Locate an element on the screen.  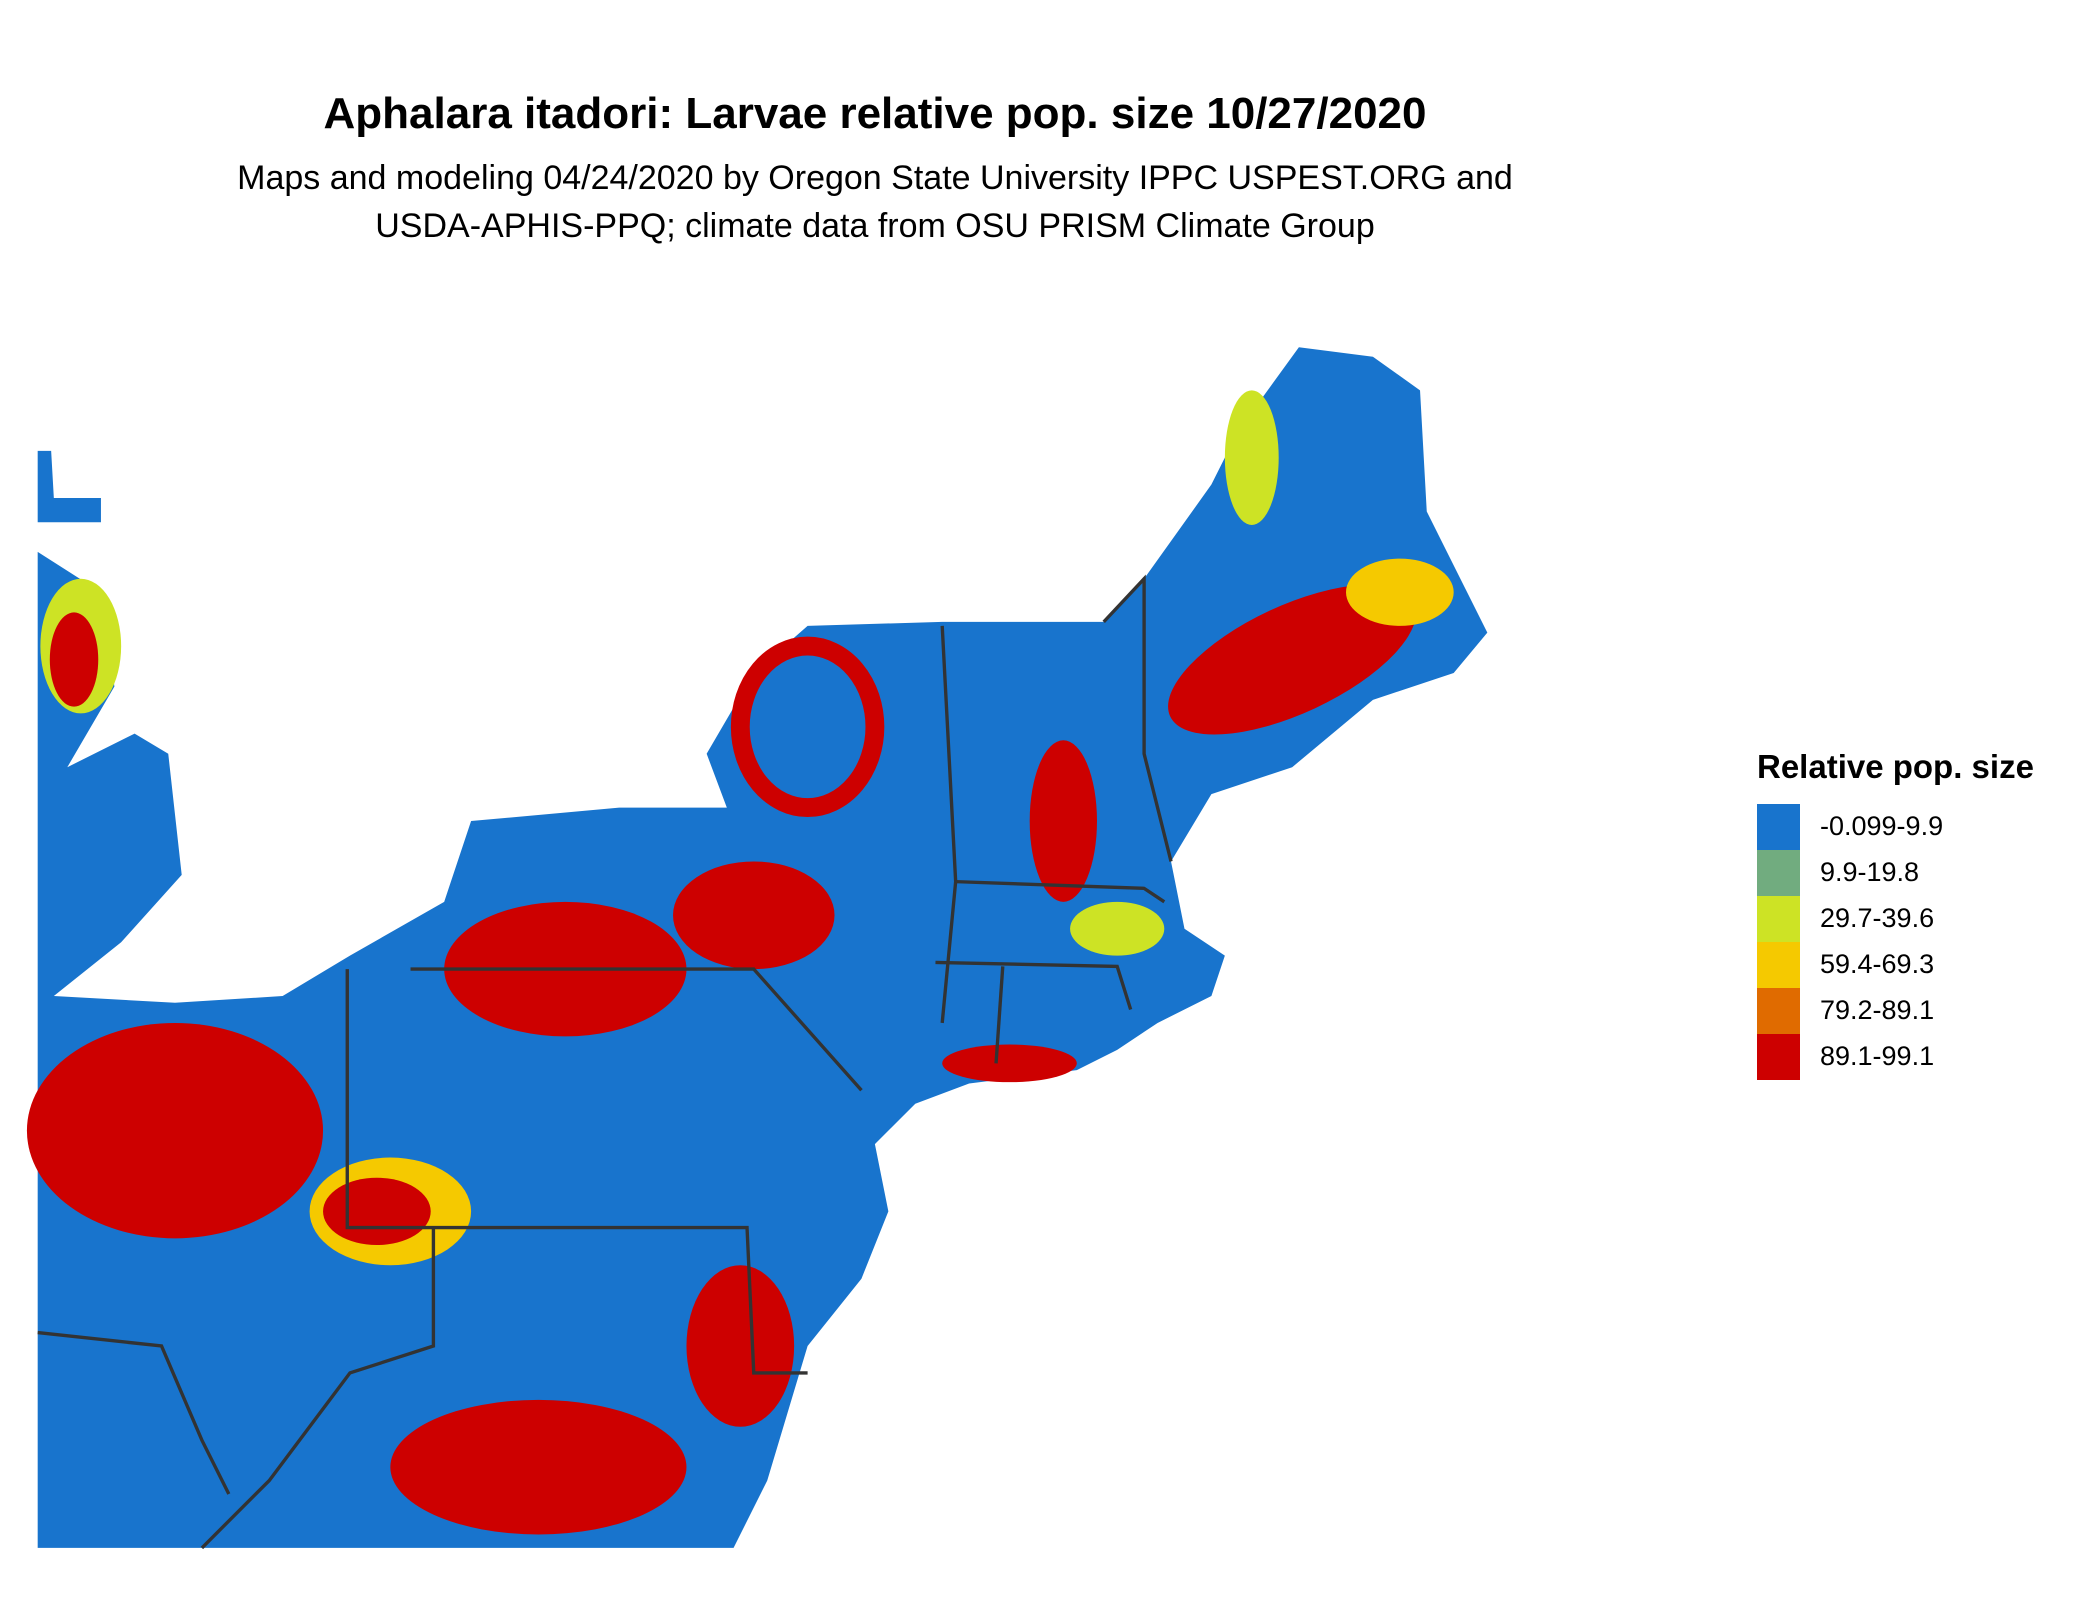
land is located at coordinates (69, 486).